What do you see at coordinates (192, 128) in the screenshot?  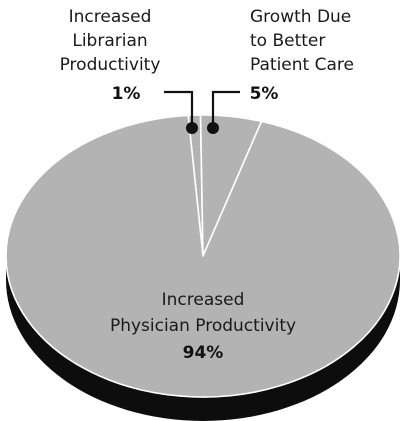 I see `leader-dot-librarian` at bounding box center [192, 128].